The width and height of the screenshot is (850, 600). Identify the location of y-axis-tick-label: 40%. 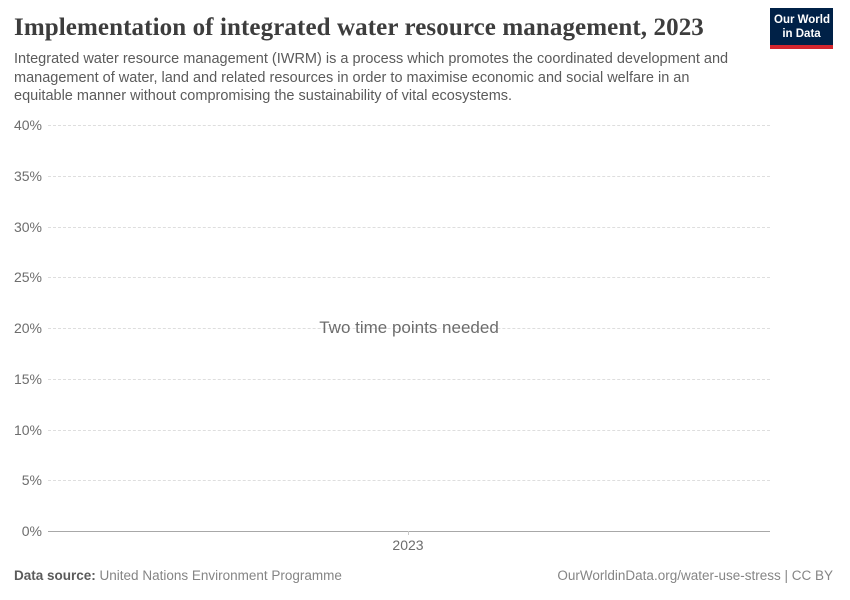
(27, 125).